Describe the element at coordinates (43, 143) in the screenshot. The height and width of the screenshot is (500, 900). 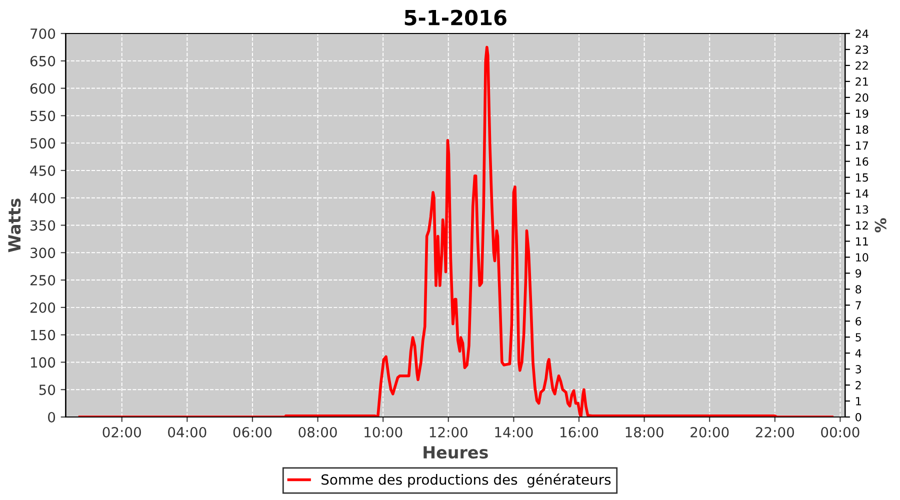
I see `y-tick-label: 500` at that location.